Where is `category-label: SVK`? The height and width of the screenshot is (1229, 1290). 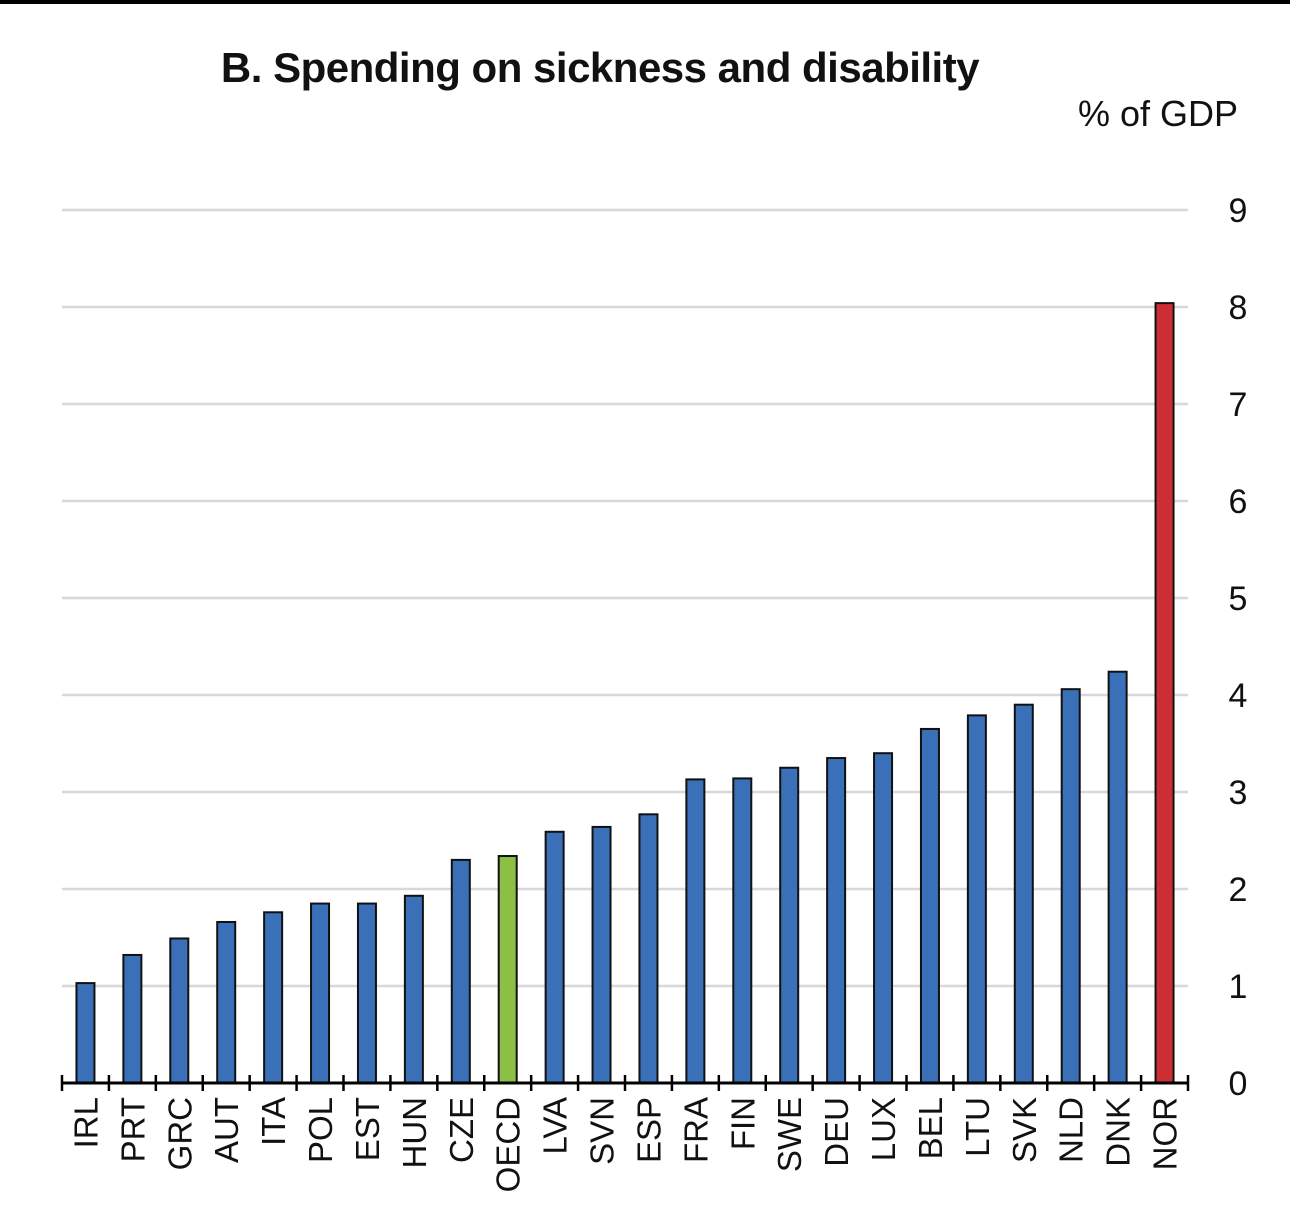 category-label: SVK is located at coordinates (1024, 1130).